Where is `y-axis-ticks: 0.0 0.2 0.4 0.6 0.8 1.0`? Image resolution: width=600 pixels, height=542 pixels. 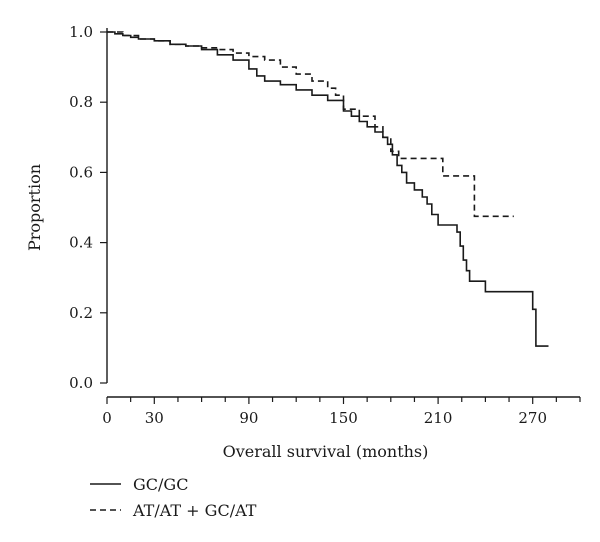 y-axis-ticks: 0.0 0.2 0.4 0.6 0.8 1.0 is located at coordinates (88, 207).